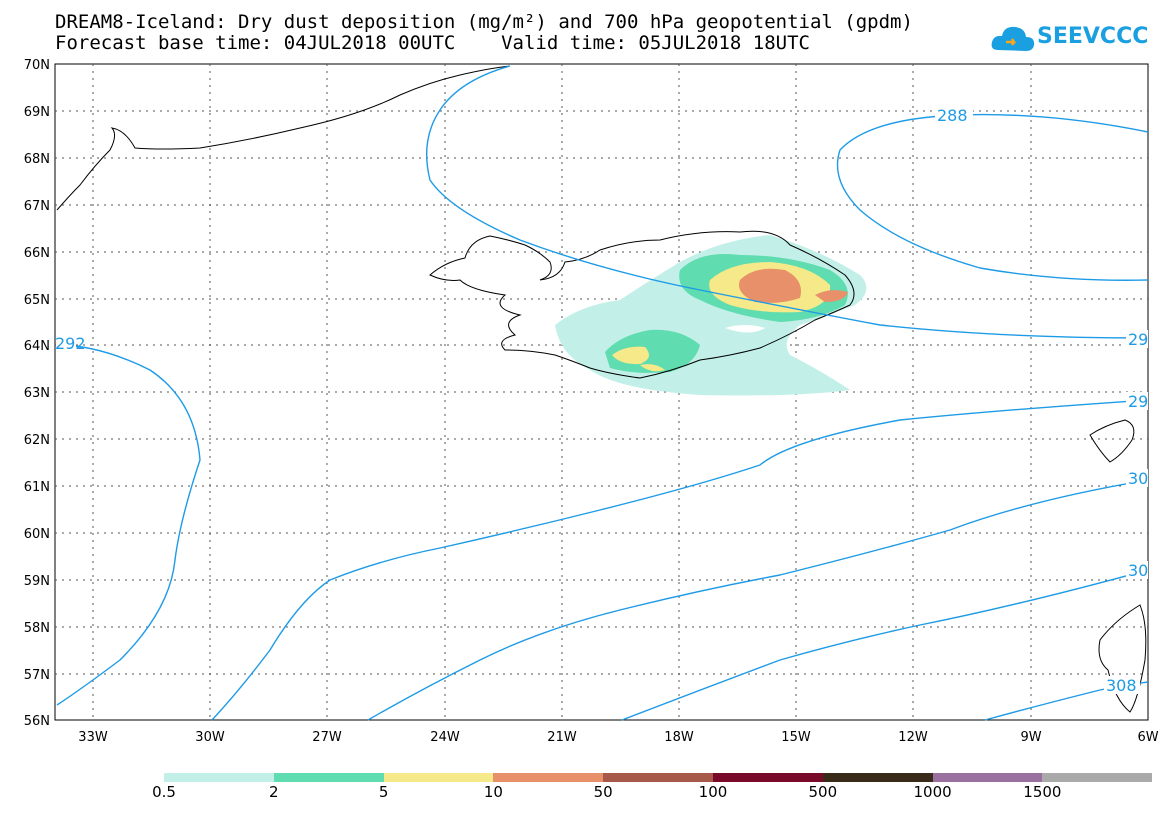 This screenshot has height=815, width=1175. I want to click on lat-label: 63N, so click(37, 393).